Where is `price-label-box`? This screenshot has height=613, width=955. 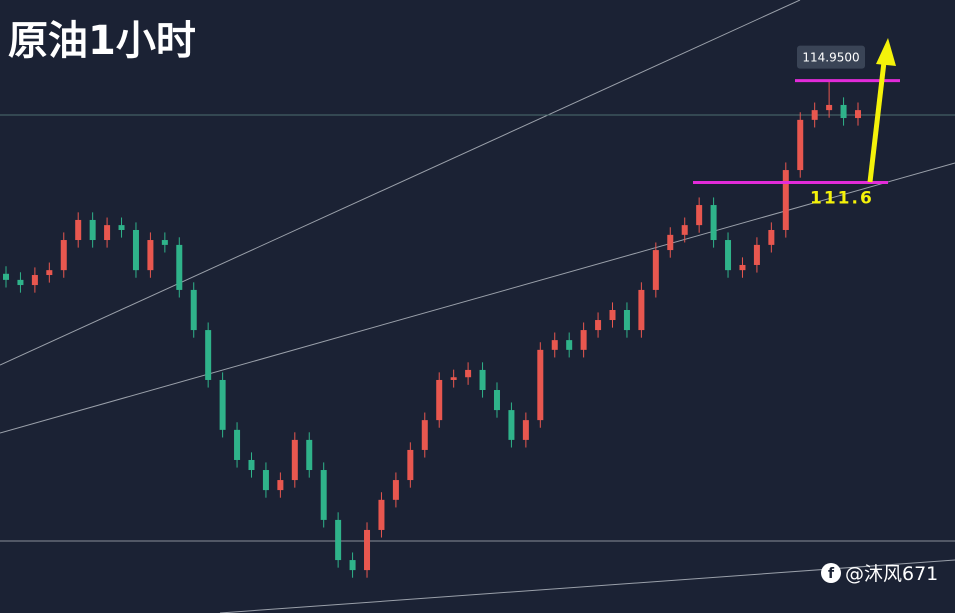 price-label-box is located at coordinates (831, 57).